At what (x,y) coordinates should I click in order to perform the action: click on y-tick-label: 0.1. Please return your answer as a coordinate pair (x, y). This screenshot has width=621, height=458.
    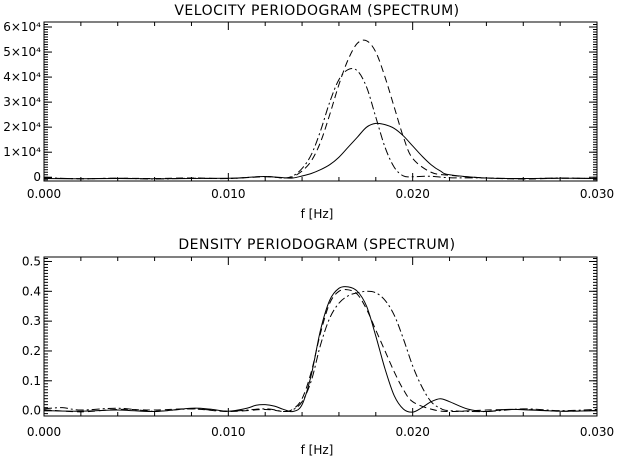
    Looking at the image, I should click on (31, 381).